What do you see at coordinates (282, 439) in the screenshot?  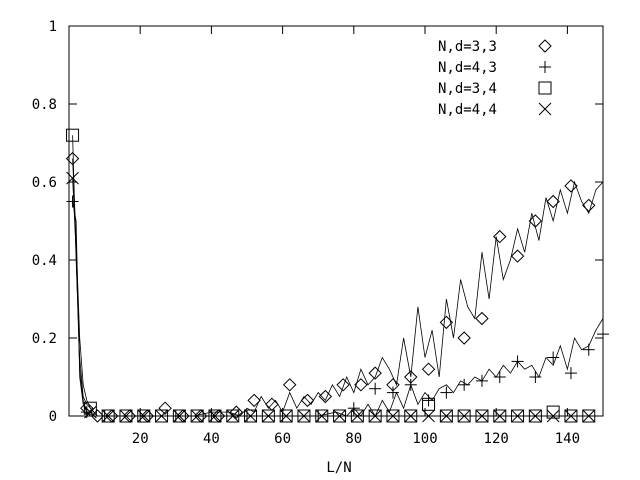 I see `x-tick-label: 60` at bounding box center [282, 439].